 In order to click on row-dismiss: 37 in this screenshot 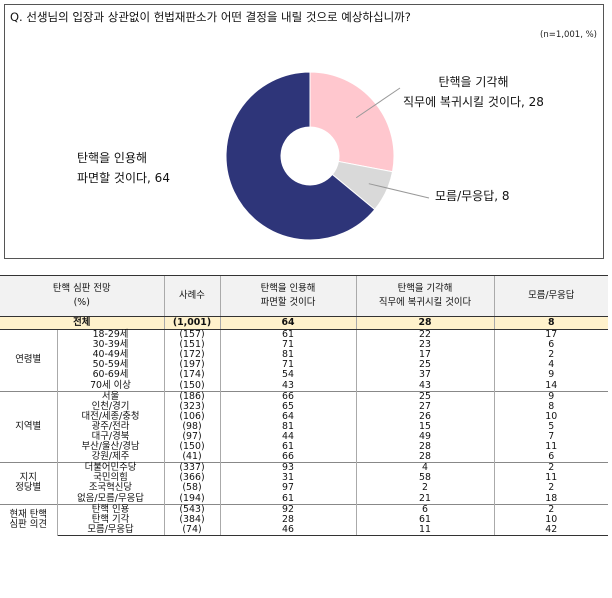, I will do `click(424, 375)`.